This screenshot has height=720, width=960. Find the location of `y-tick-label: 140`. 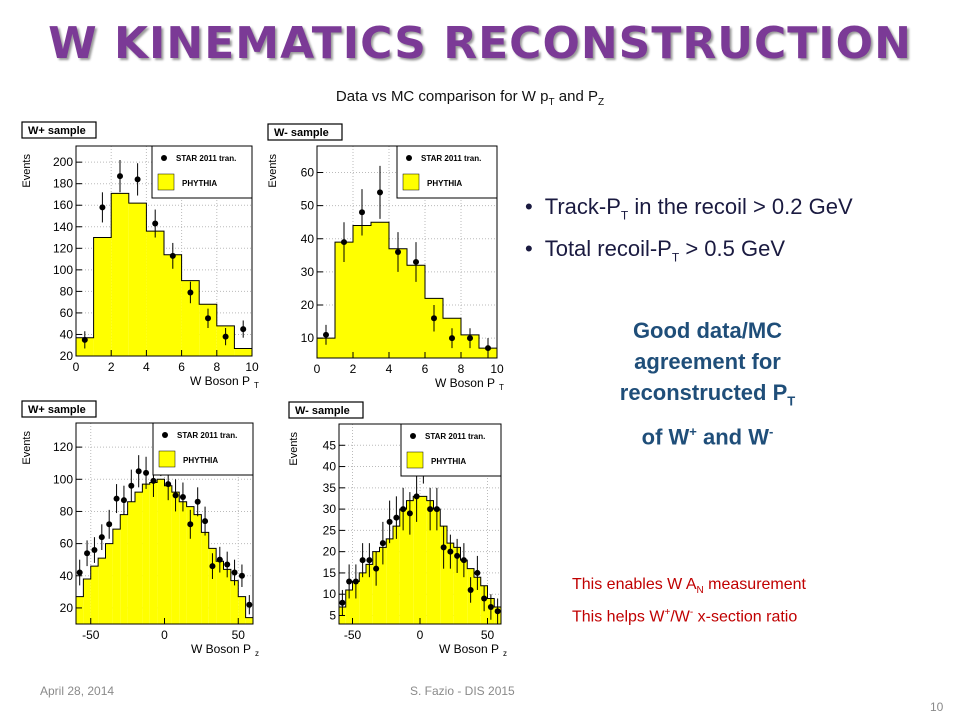

y-tick-label: 140 is located at coordinates (63, 227).